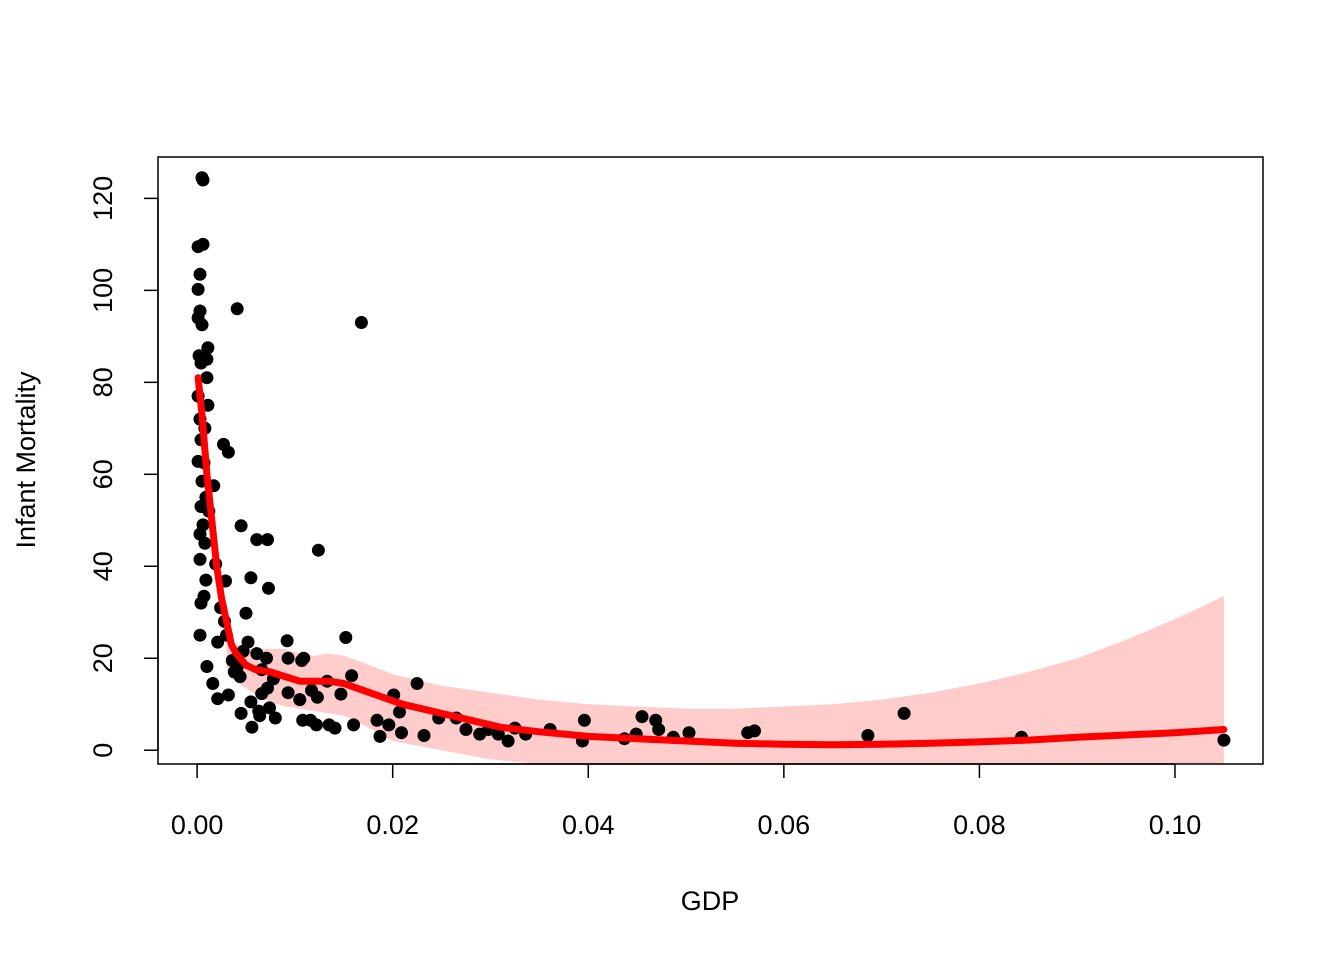 This screenshot has height=960, width=1344. Describe the element at coordinates (1175, 825) in the screenshot. I see `x-tick-label: 0.10` at that location.